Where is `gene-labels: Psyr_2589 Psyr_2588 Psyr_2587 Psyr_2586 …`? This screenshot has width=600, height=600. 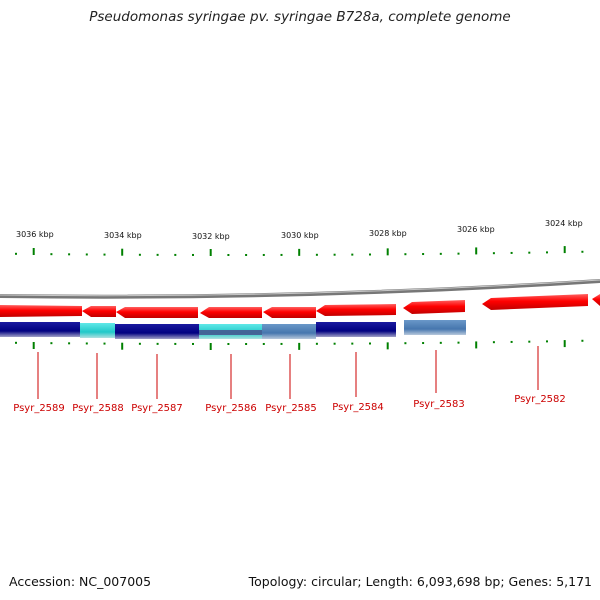 gene-labels: Psyr_2589 Psyr_2588 Psyr_2587 Psyr_2586 … is located at coordinates (289, 404).